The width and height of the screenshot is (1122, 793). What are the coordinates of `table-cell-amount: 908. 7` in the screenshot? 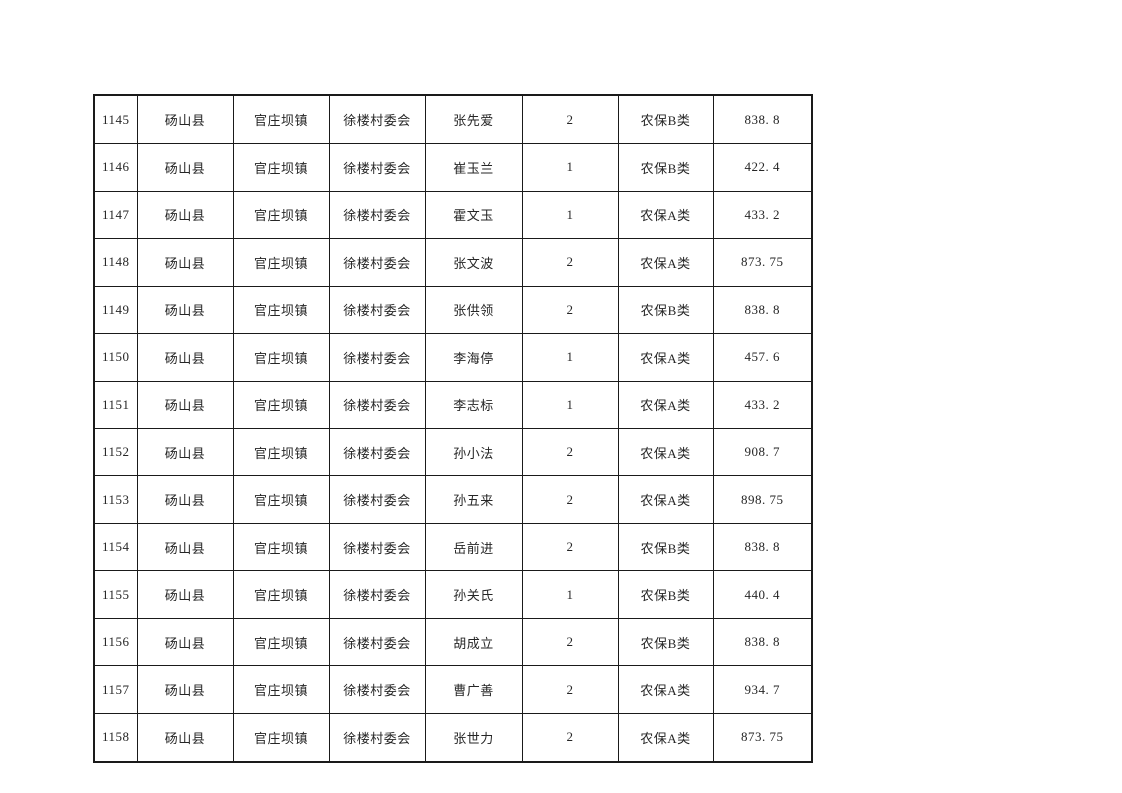 It's located at (762, 452).